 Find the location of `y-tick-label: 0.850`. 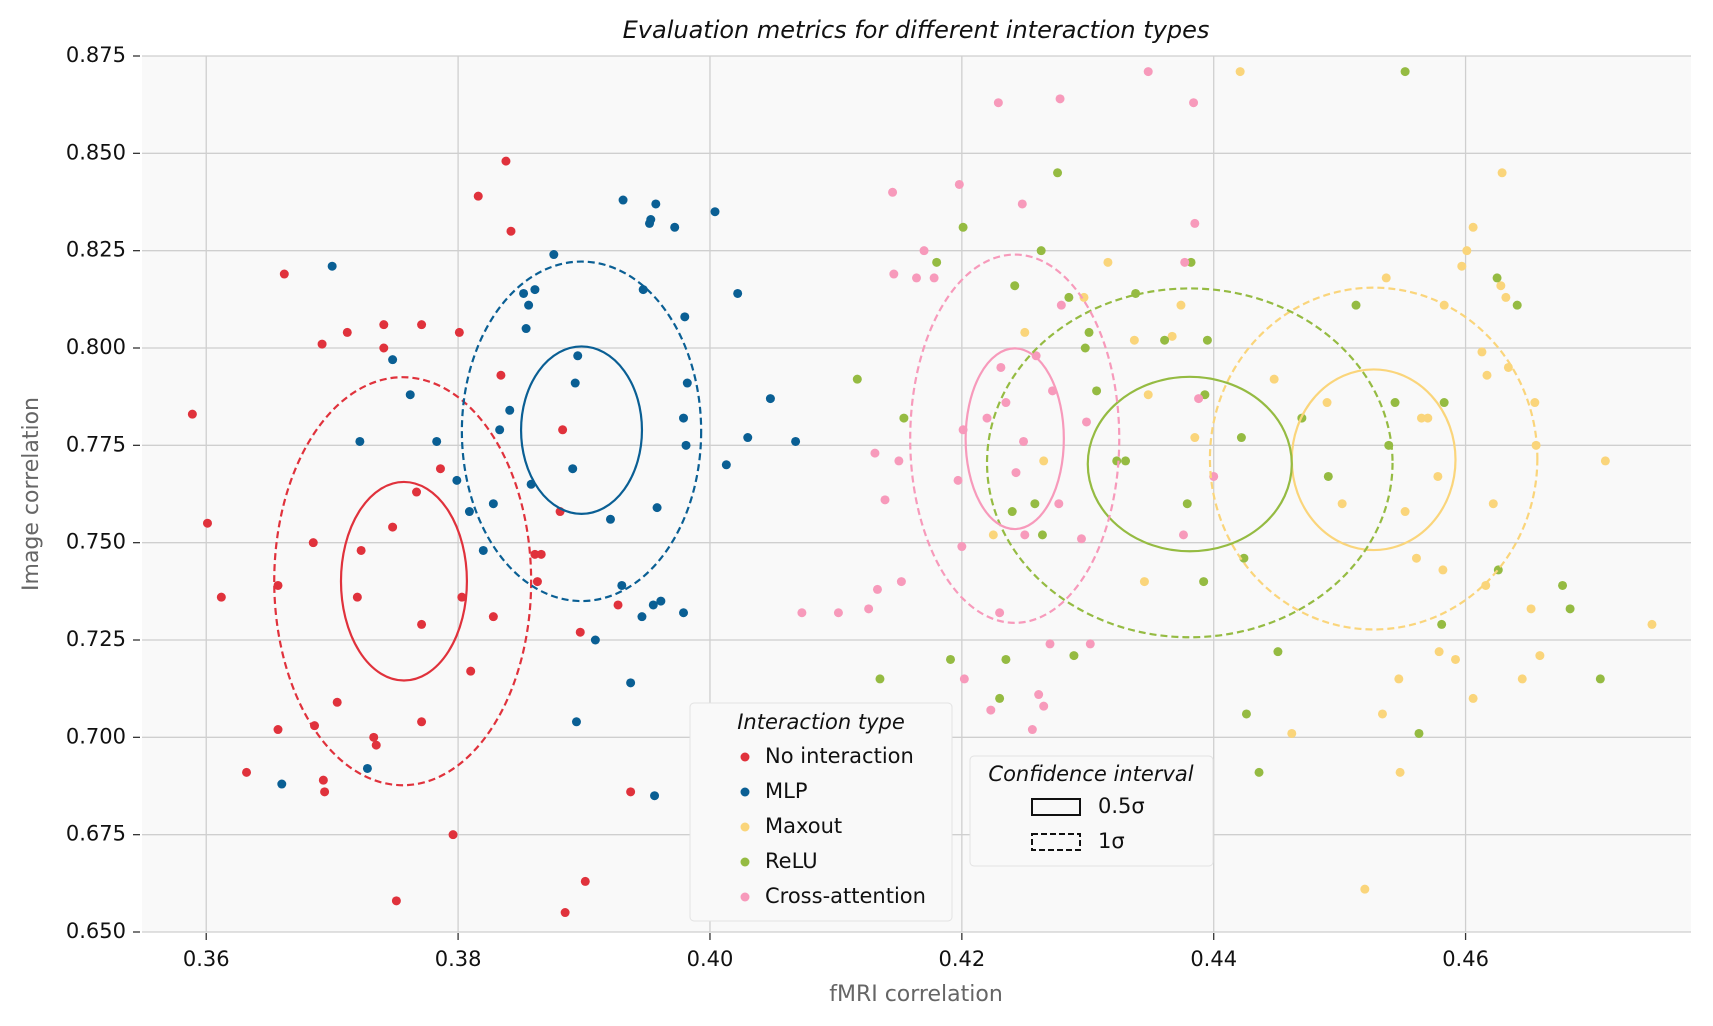

y-tick-label: 0.850 is located at coordinates (96, 152).